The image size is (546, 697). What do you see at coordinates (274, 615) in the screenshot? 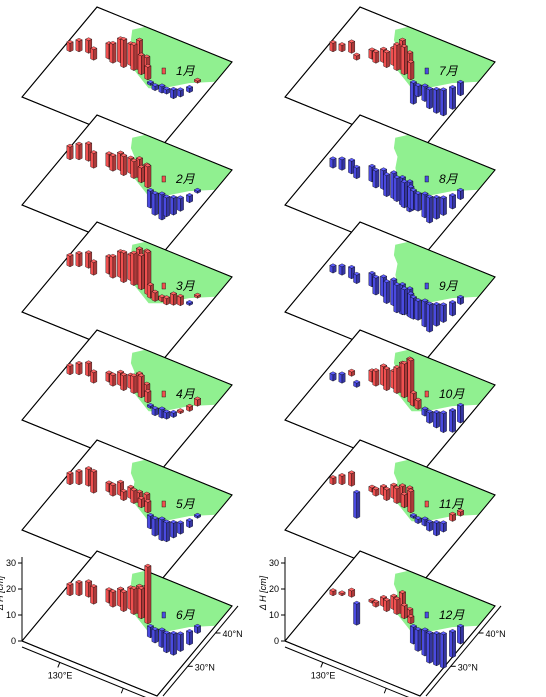
I see `z-tick-label: 10` at bounding box center [274, 615].